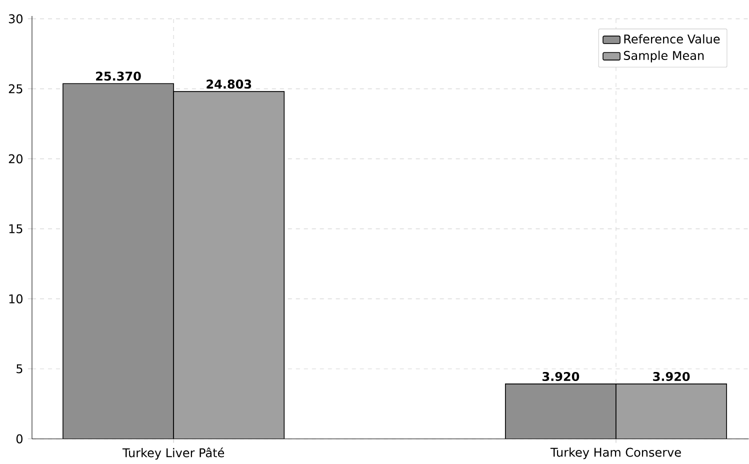  Describe the element at coordinates (173, 454) in the screenshot. I see `x-tick-label: Turkey Liver Pâté` at that location.